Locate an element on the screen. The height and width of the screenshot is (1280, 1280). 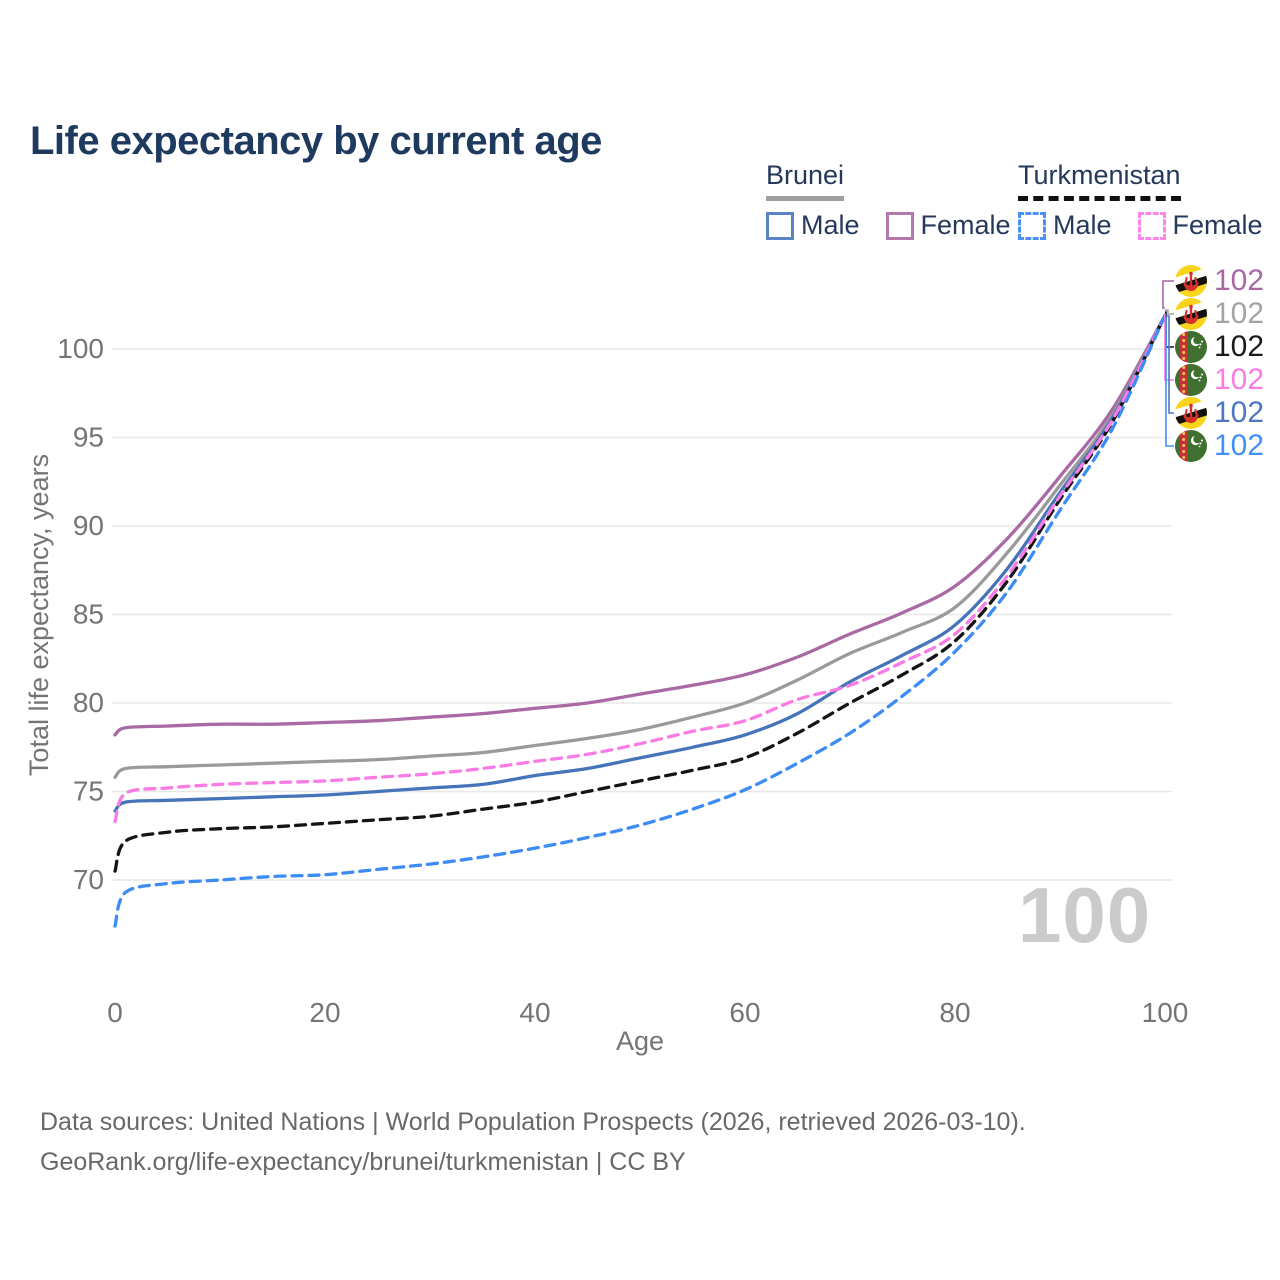
page-title: Life expectancy by current age is located at coordinates (316, 140).